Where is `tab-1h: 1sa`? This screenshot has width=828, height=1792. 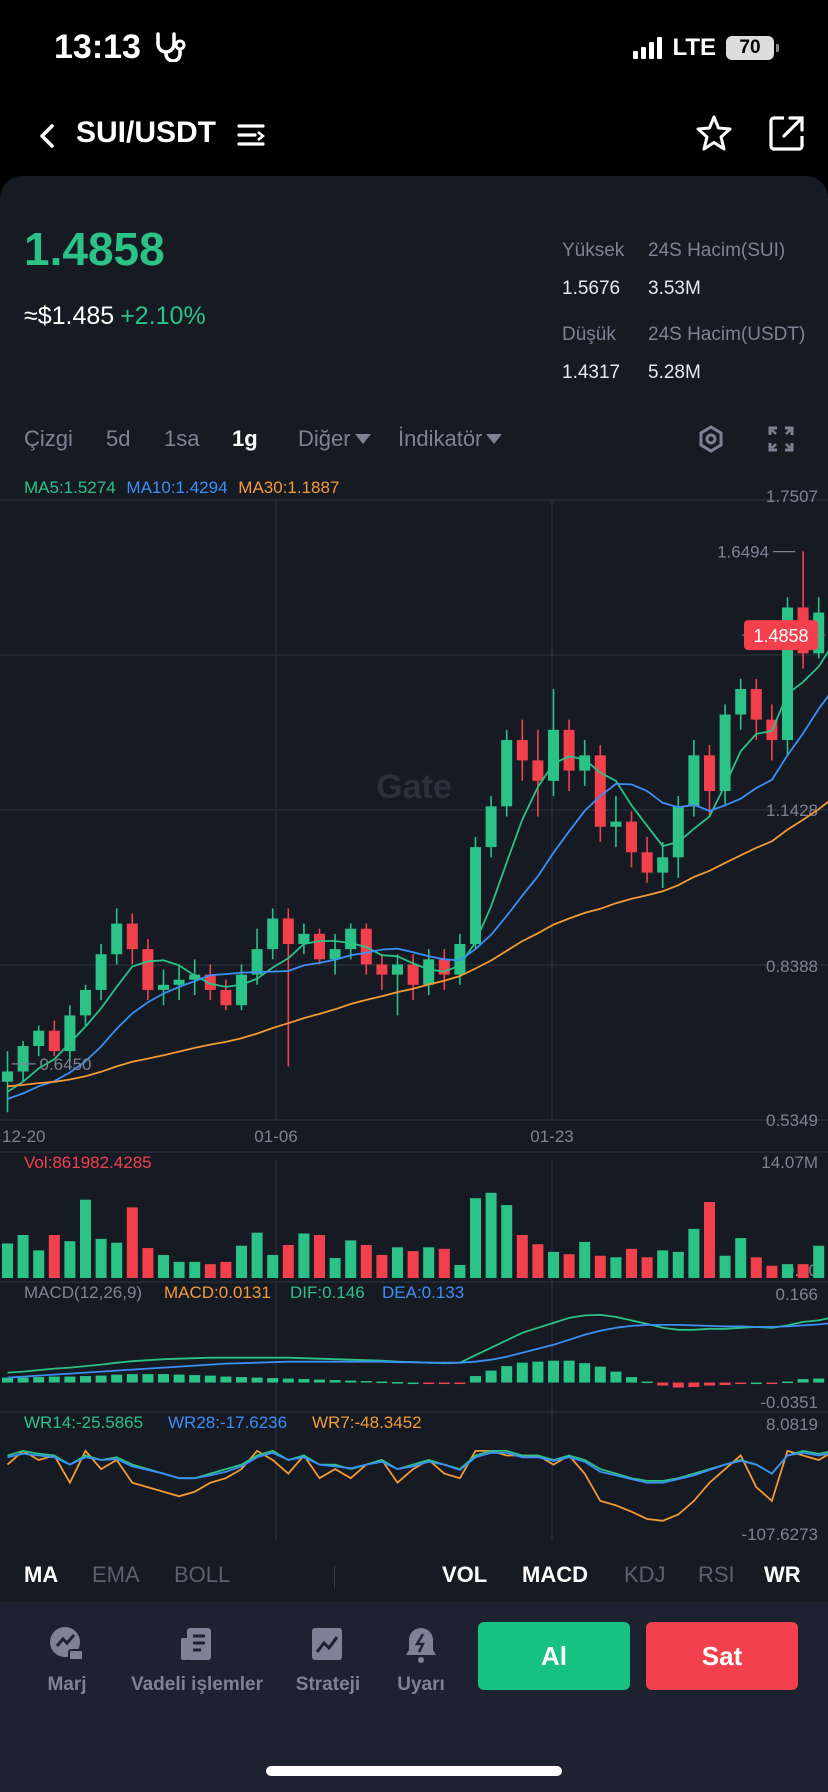 tab-1h: 1sa is located at coordinates (182, 438).